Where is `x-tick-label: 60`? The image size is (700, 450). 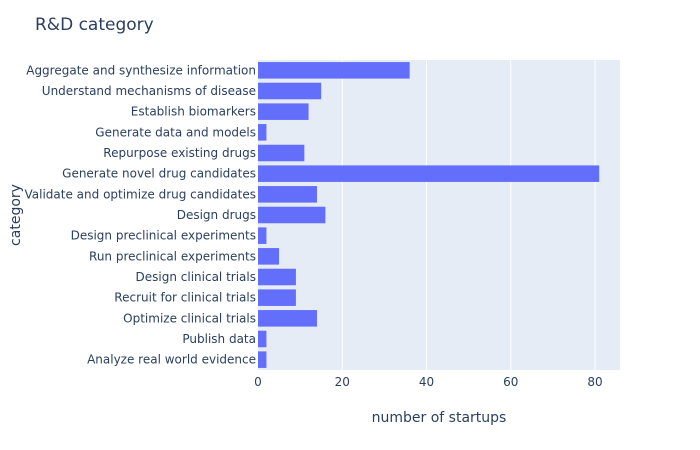 x-tick-label: 60 is located at coordinates (510, 382).